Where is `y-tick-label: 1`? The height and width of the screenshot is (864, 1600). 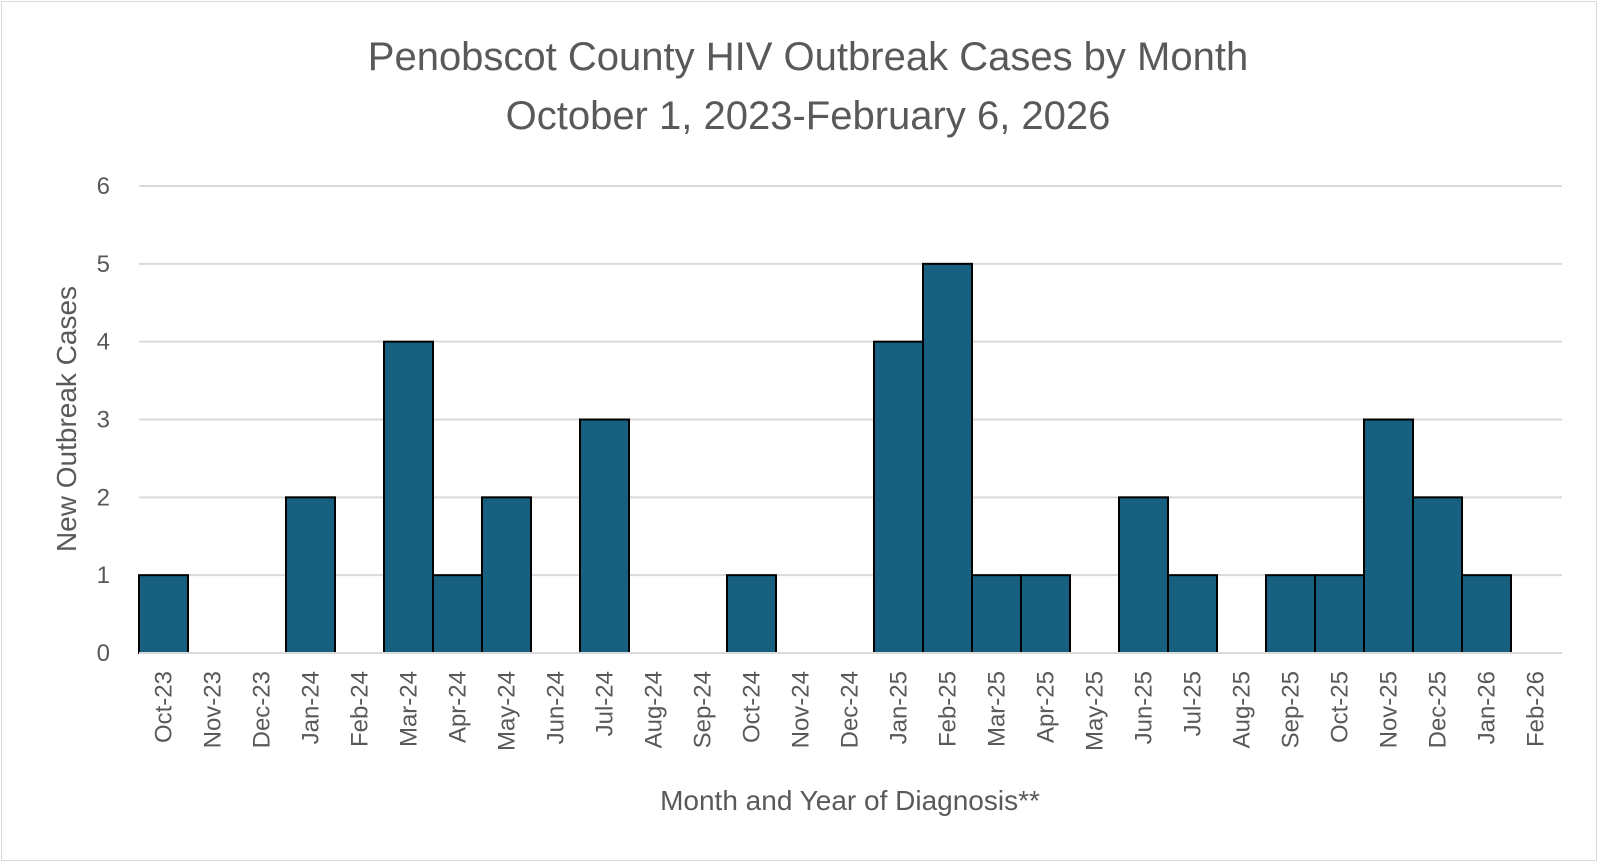
y-tick-label: 1 is located at coordinates (103, 575).